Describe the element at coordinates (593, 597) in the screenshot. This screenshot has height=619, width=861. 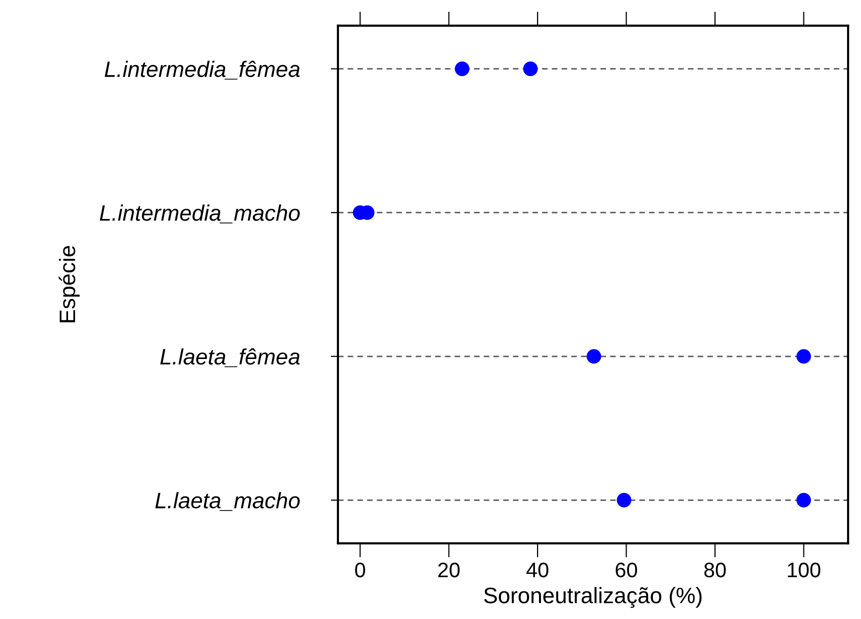
I see `x-axis-title: Soroneutralização (%)` at that location.